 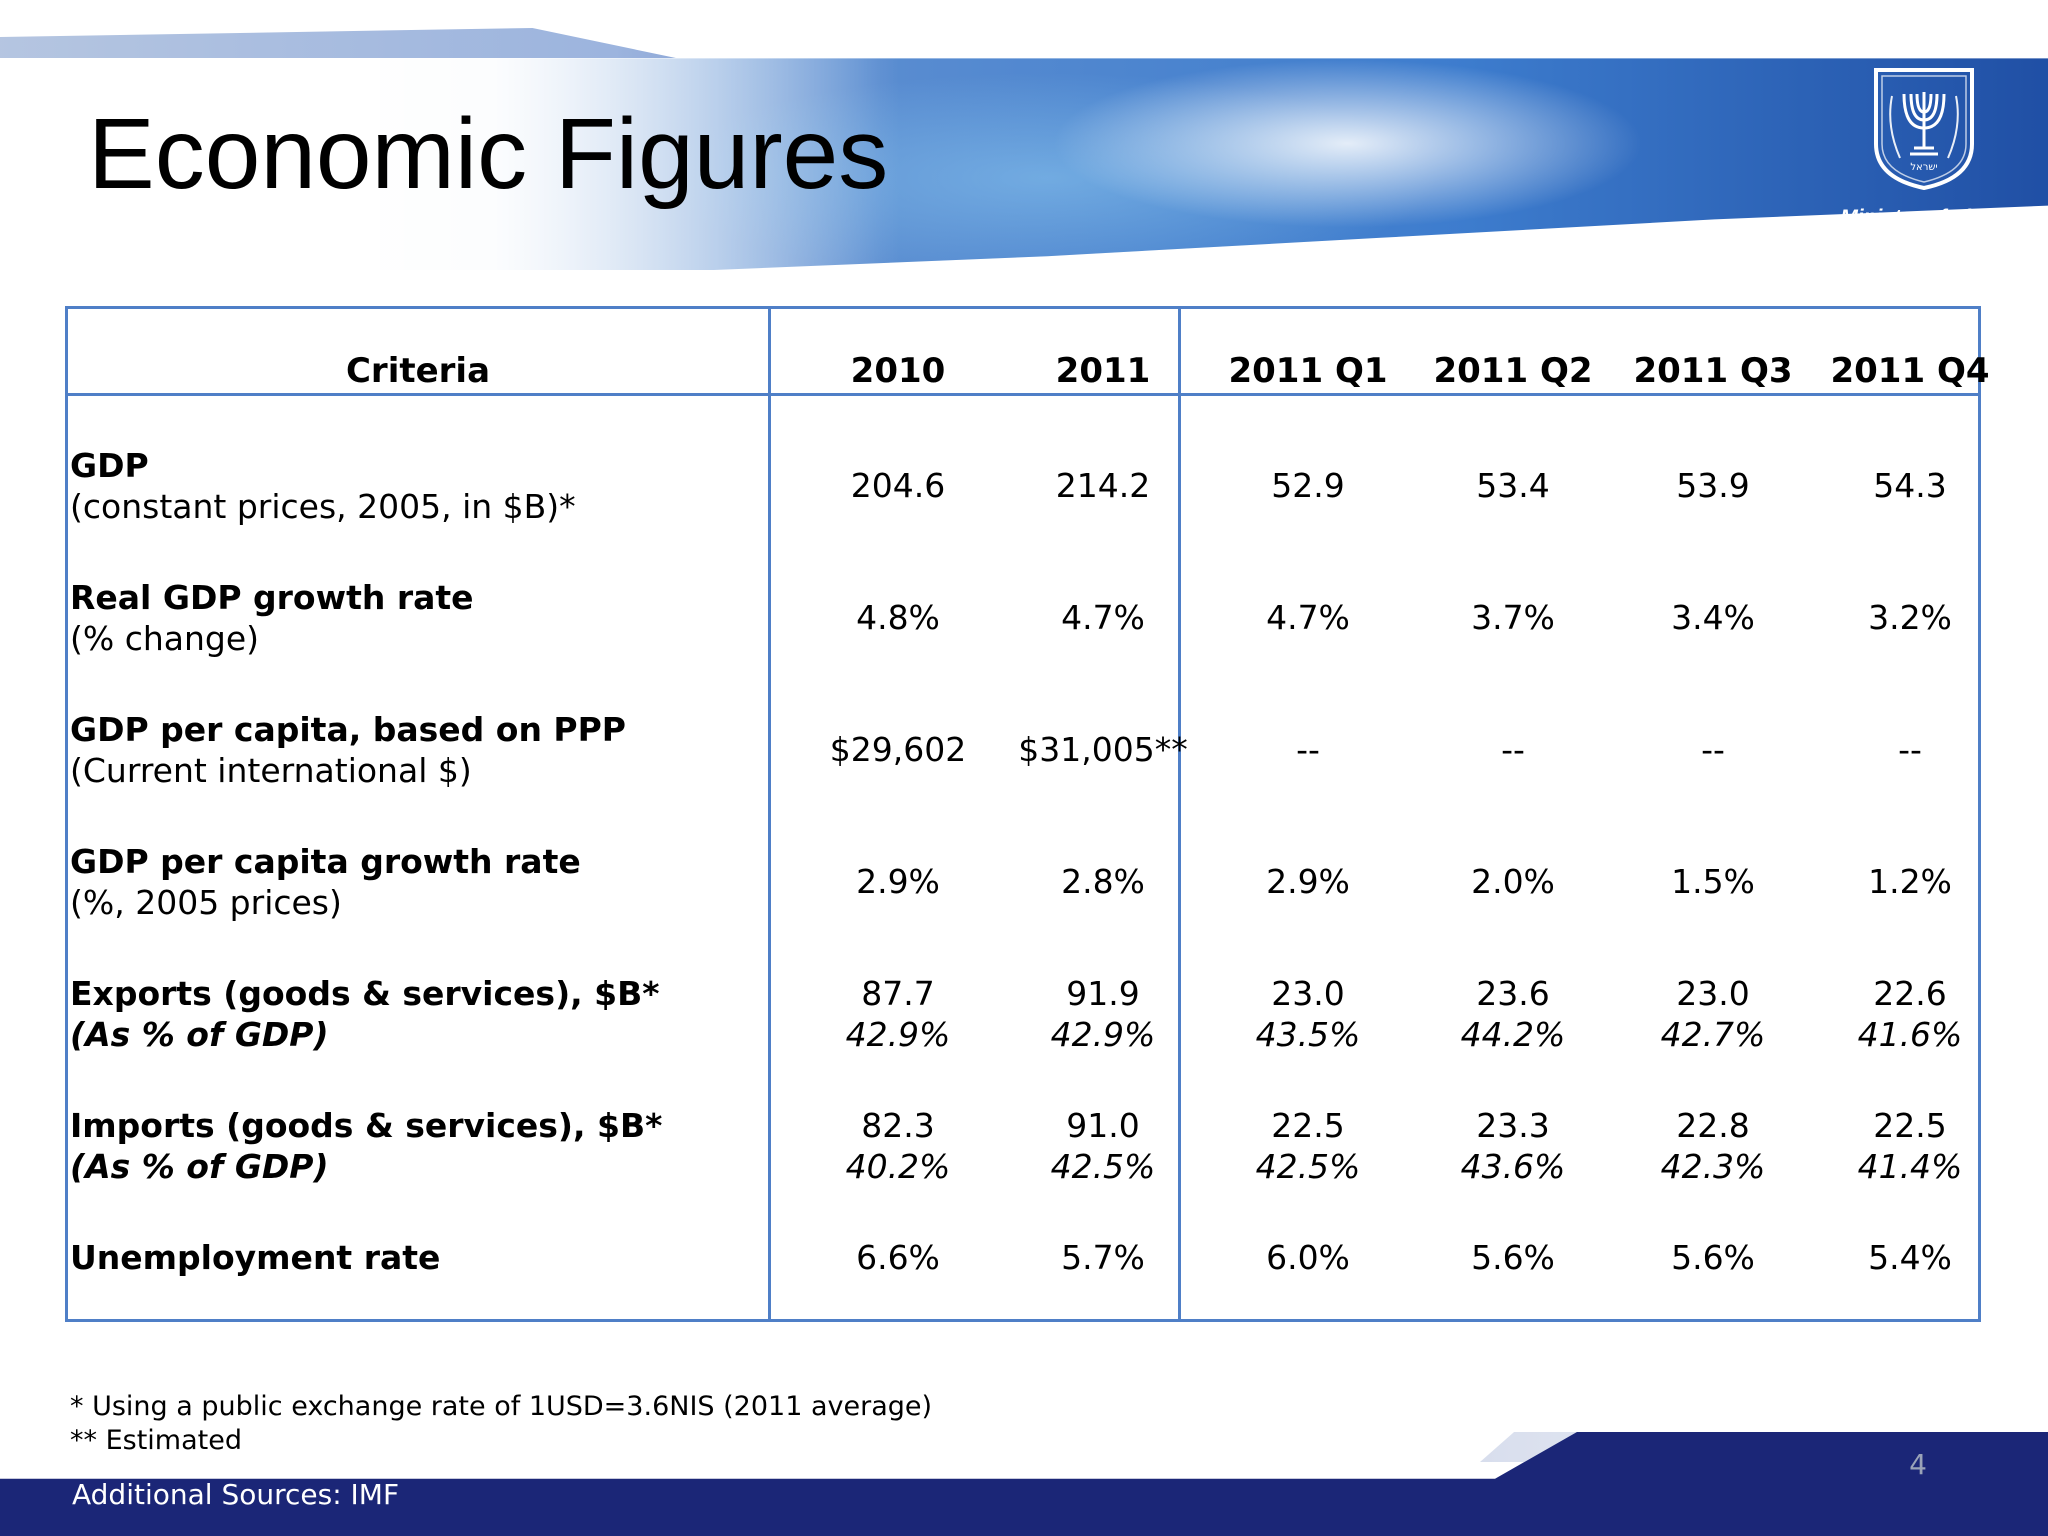 I want to click on criteria-name: GDP, so click(x=109, y=465).